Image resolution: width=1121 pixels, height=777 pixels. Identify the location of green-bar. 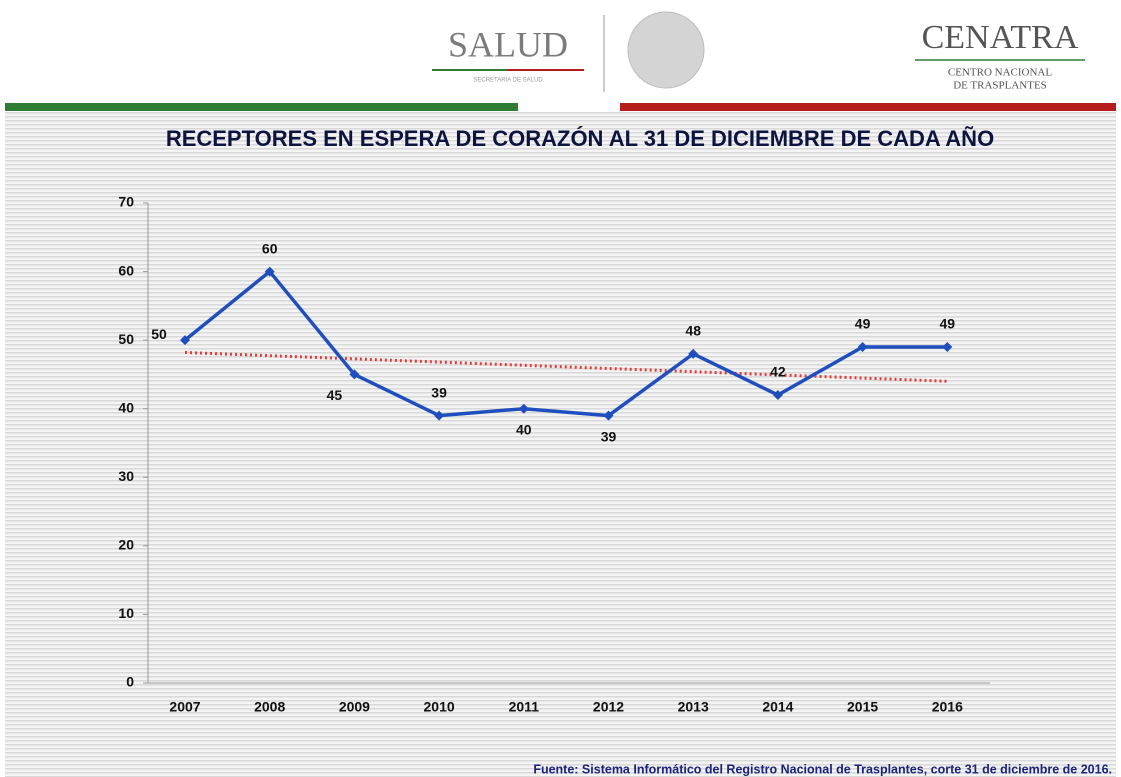
(261, 107).